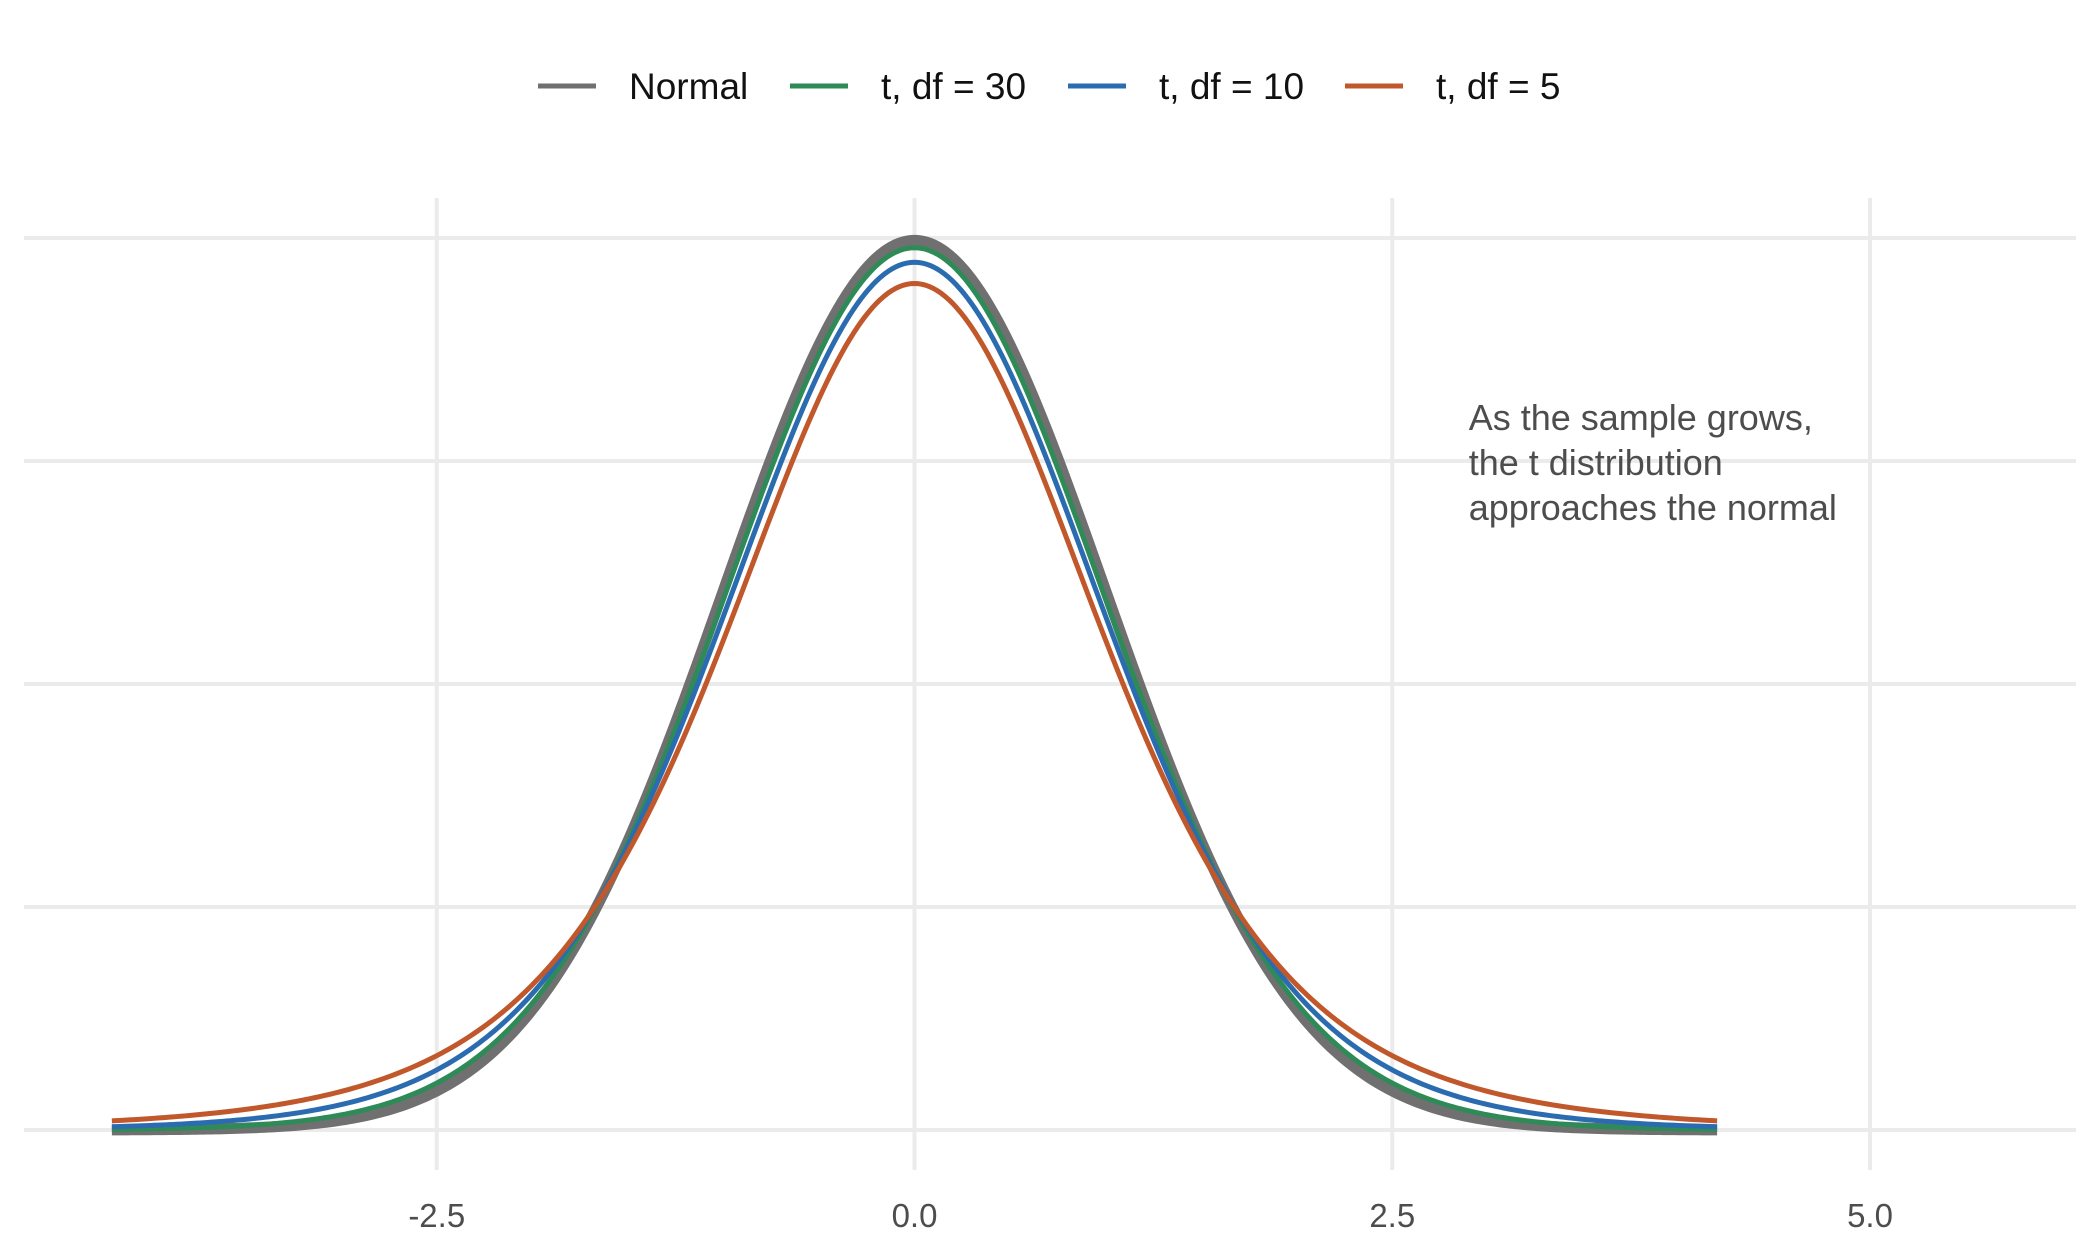 The height and width of the screenshot is (1260, 2100). I want to click on annotation-line-2: approaches the normal, so click(1653, 507).